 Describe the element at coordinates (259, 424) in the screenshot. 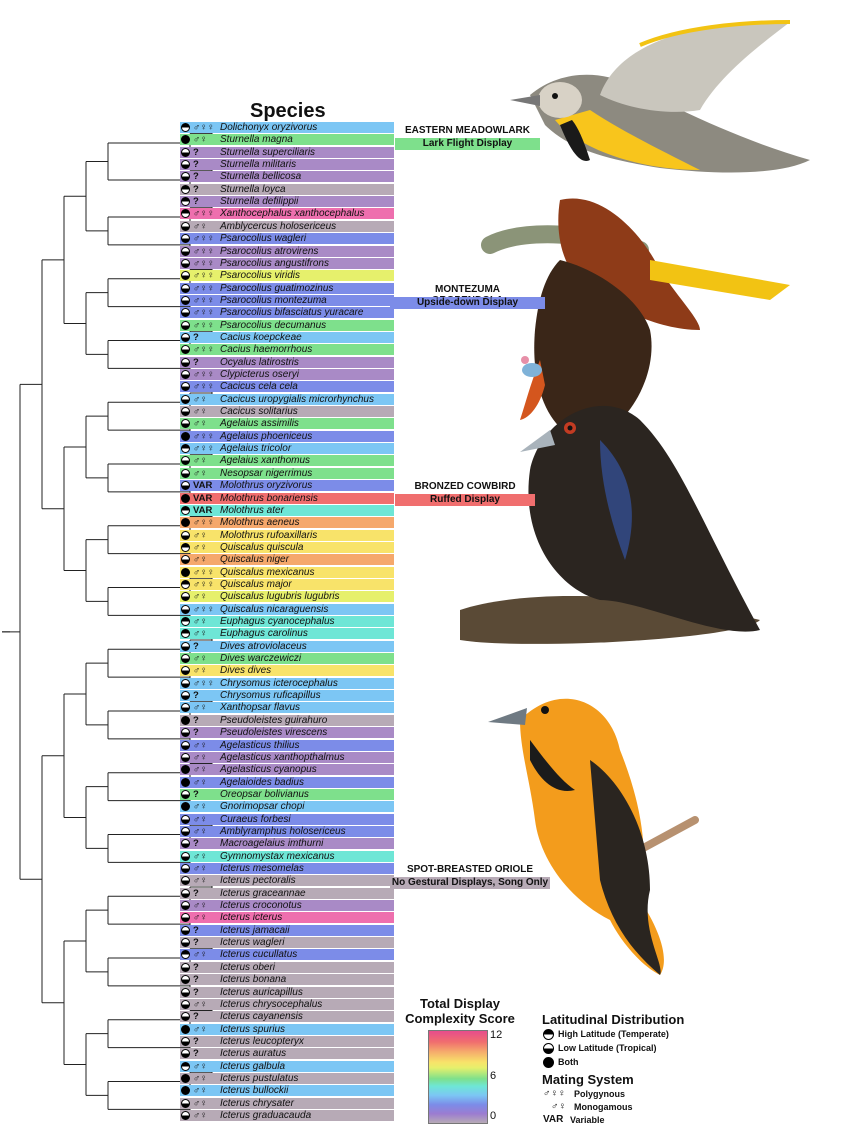

I see `species-name: Agelaius assimilis` at that location.